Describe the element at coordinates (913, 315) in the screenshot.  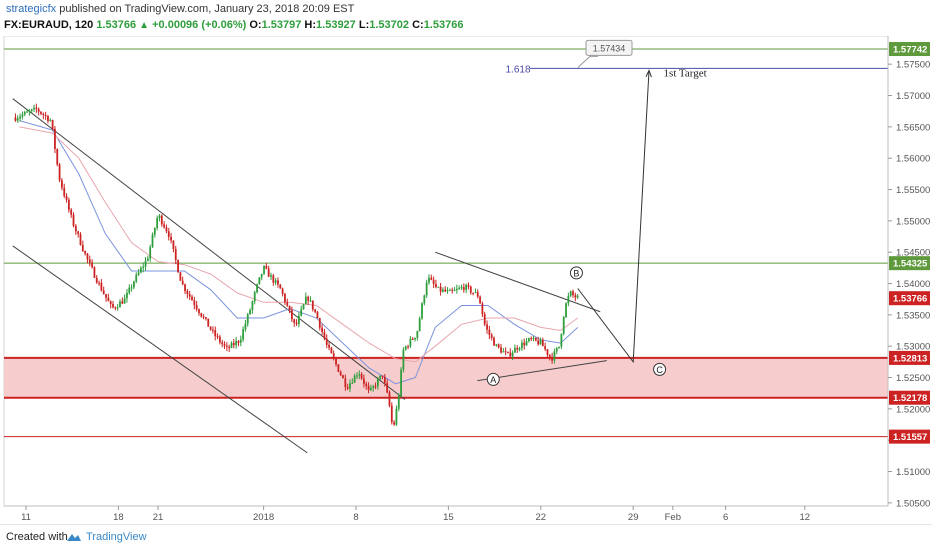
I see `y-tick-label: 1.53500` at that location.